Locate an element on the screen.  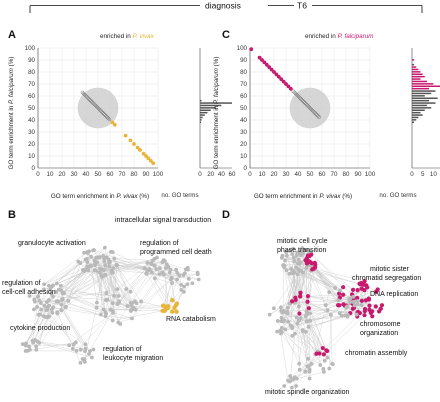
x-tick-label: 0 is located at coordinates (38, 174).